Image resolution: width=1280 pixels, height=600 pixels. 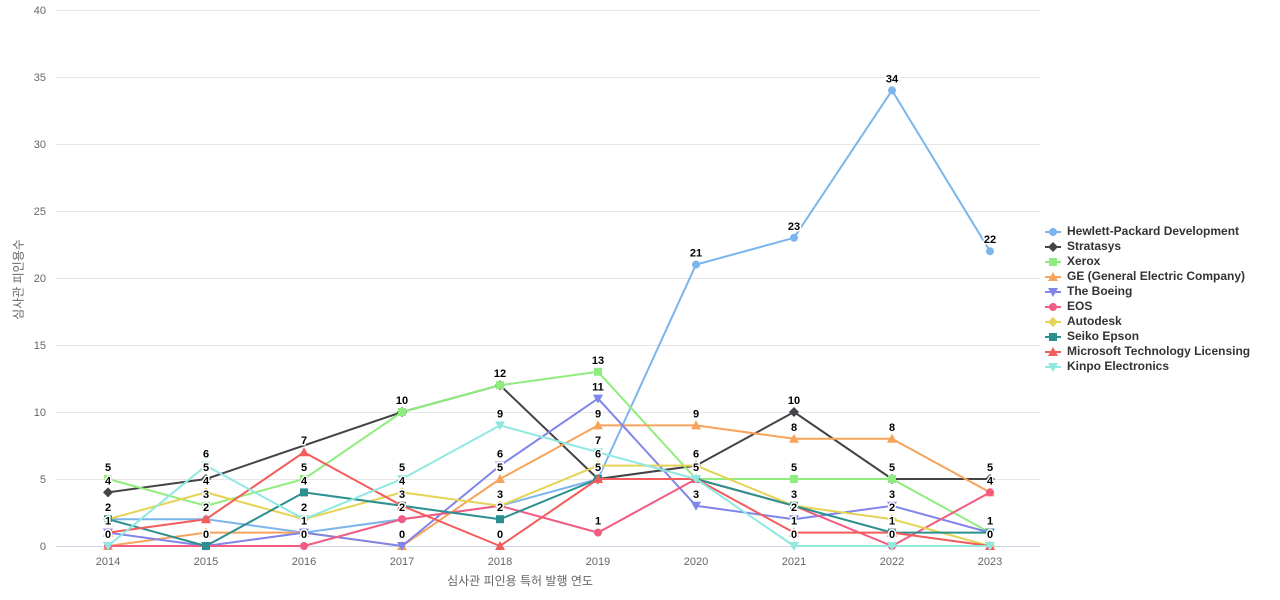 I want to click on legend-item-autodesk: Autodesk, so click(x=1147, y=321).